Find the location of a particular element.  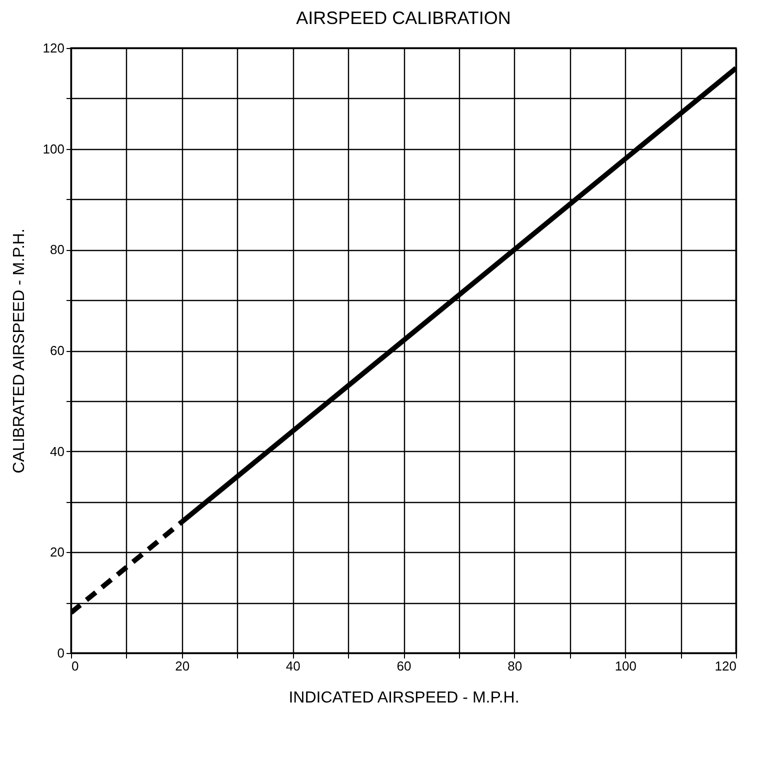

x-axis-title: INDICATED AIRSPEED - M.P.H. is located at coordinates (404, 698).